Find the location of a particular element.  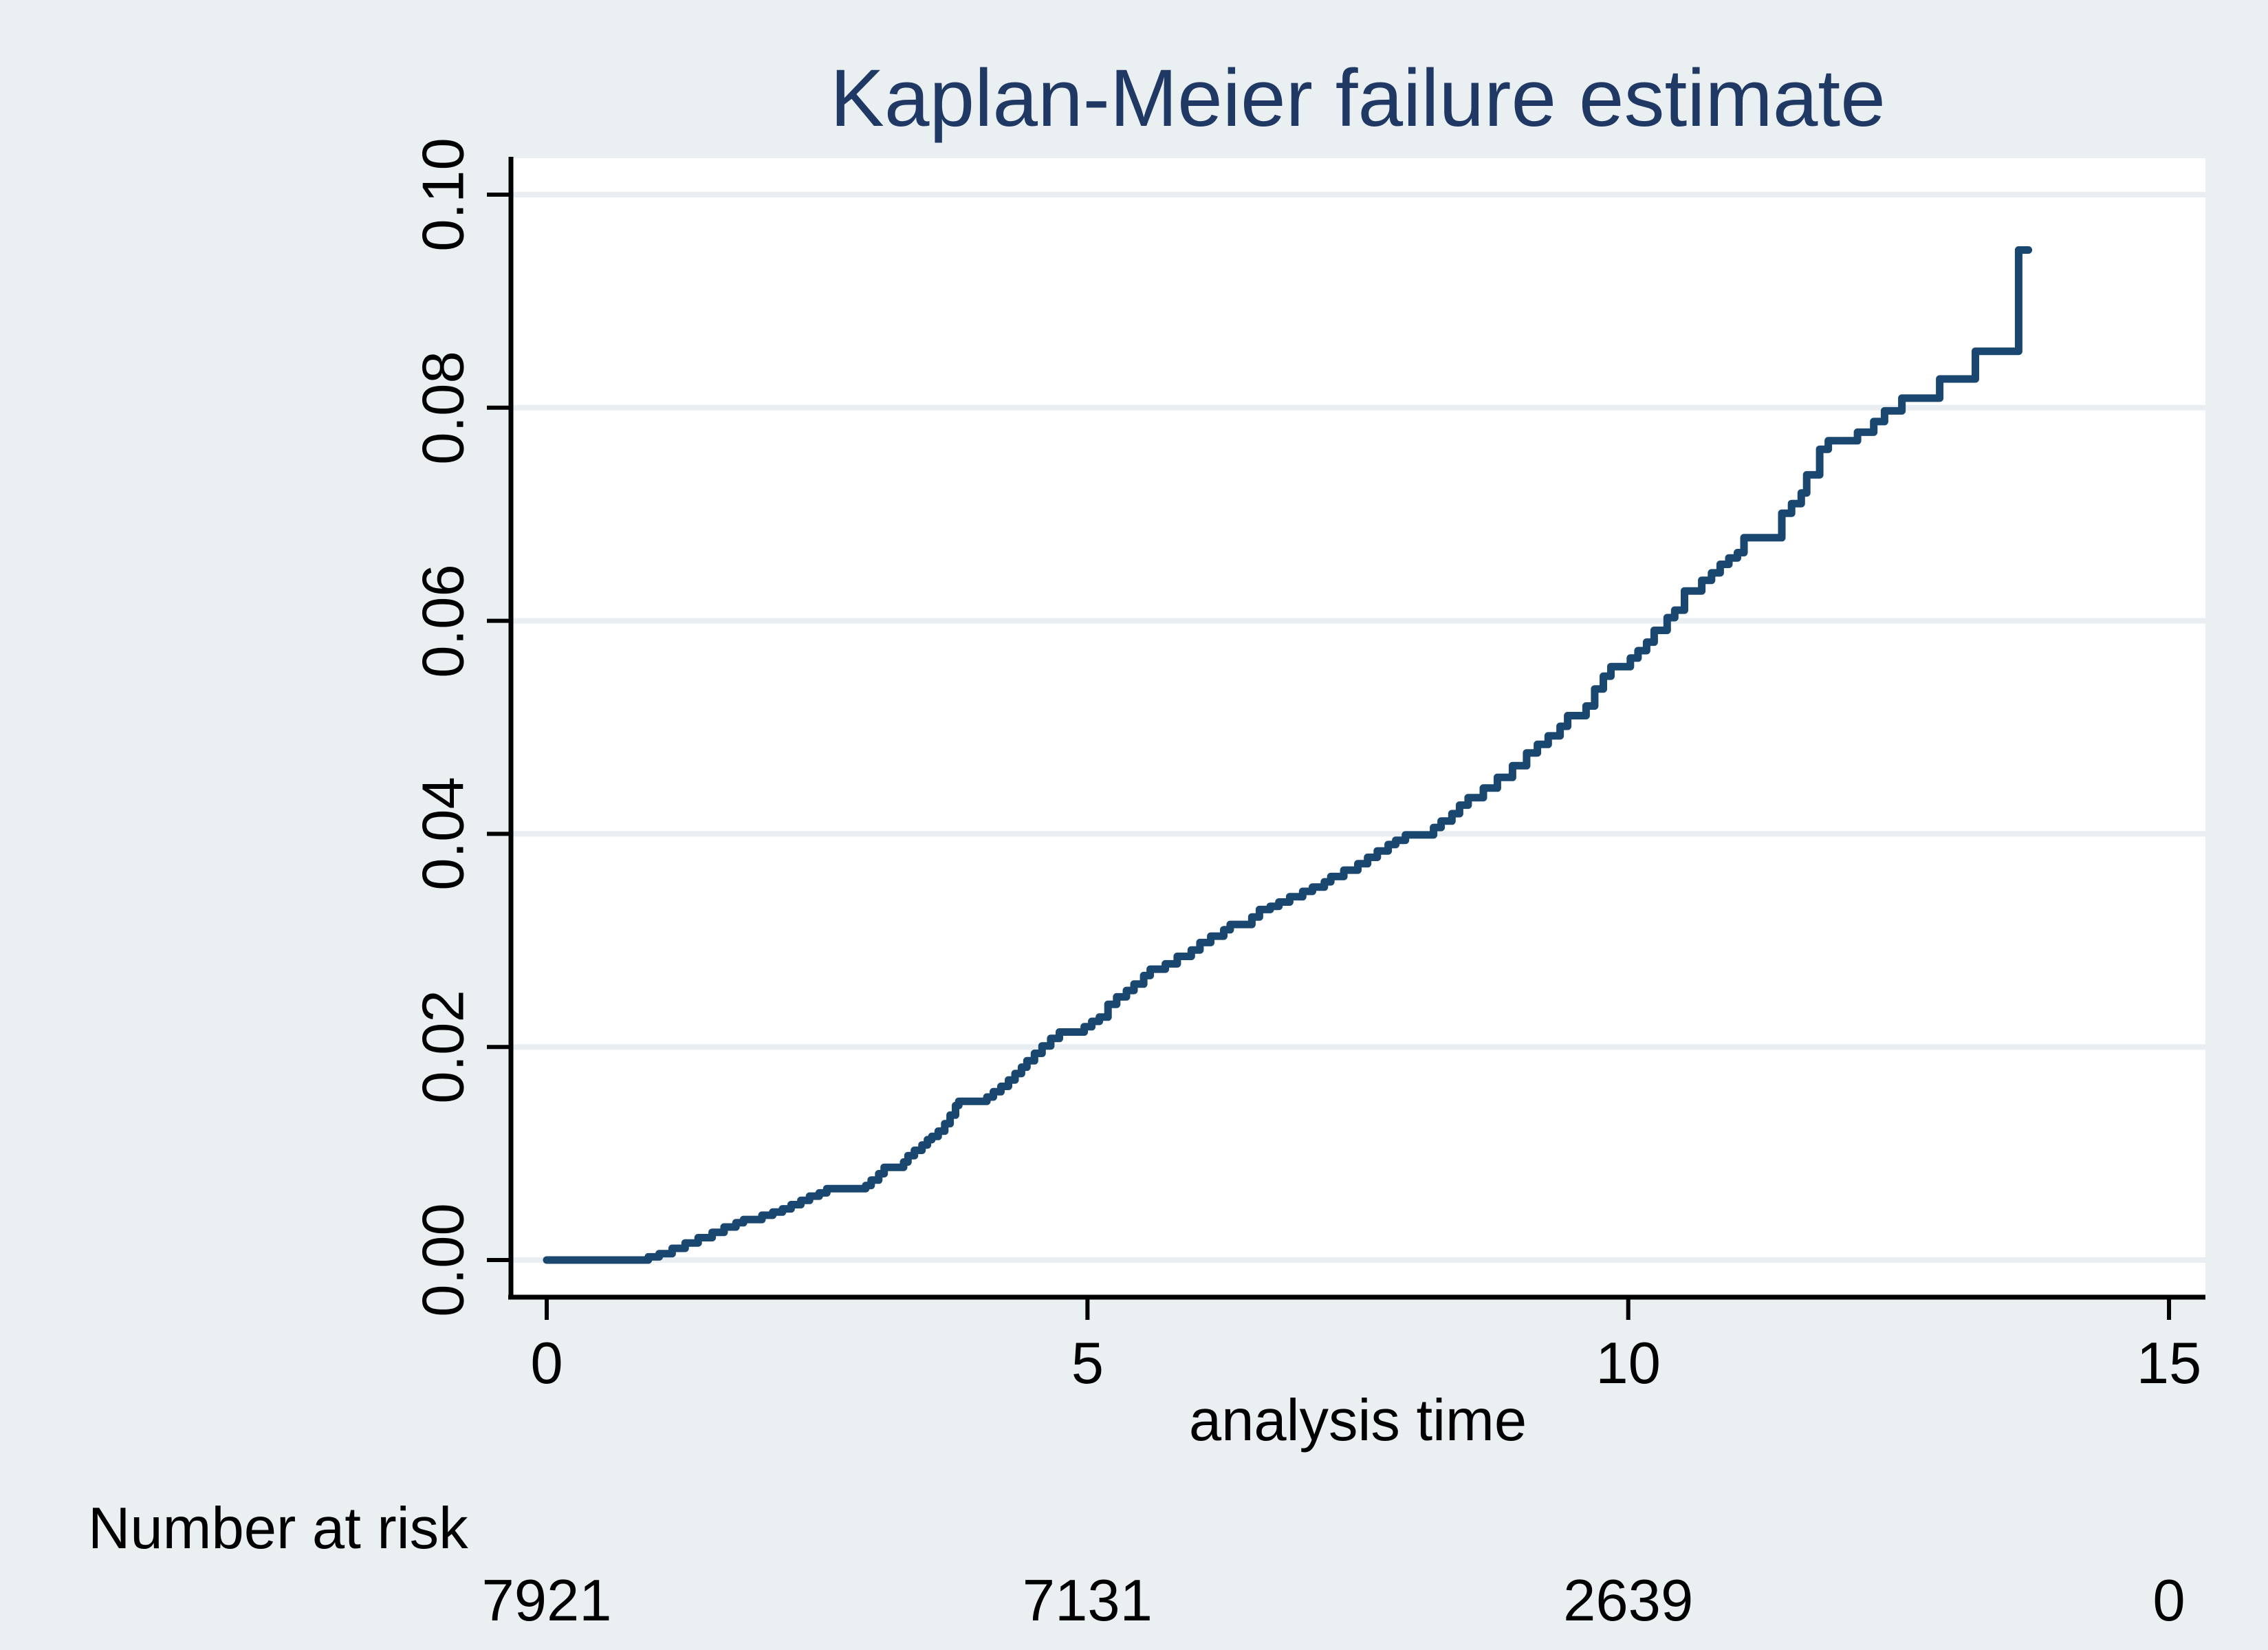

y-tick-label: 0.10 is located at coordinates (444, 195).